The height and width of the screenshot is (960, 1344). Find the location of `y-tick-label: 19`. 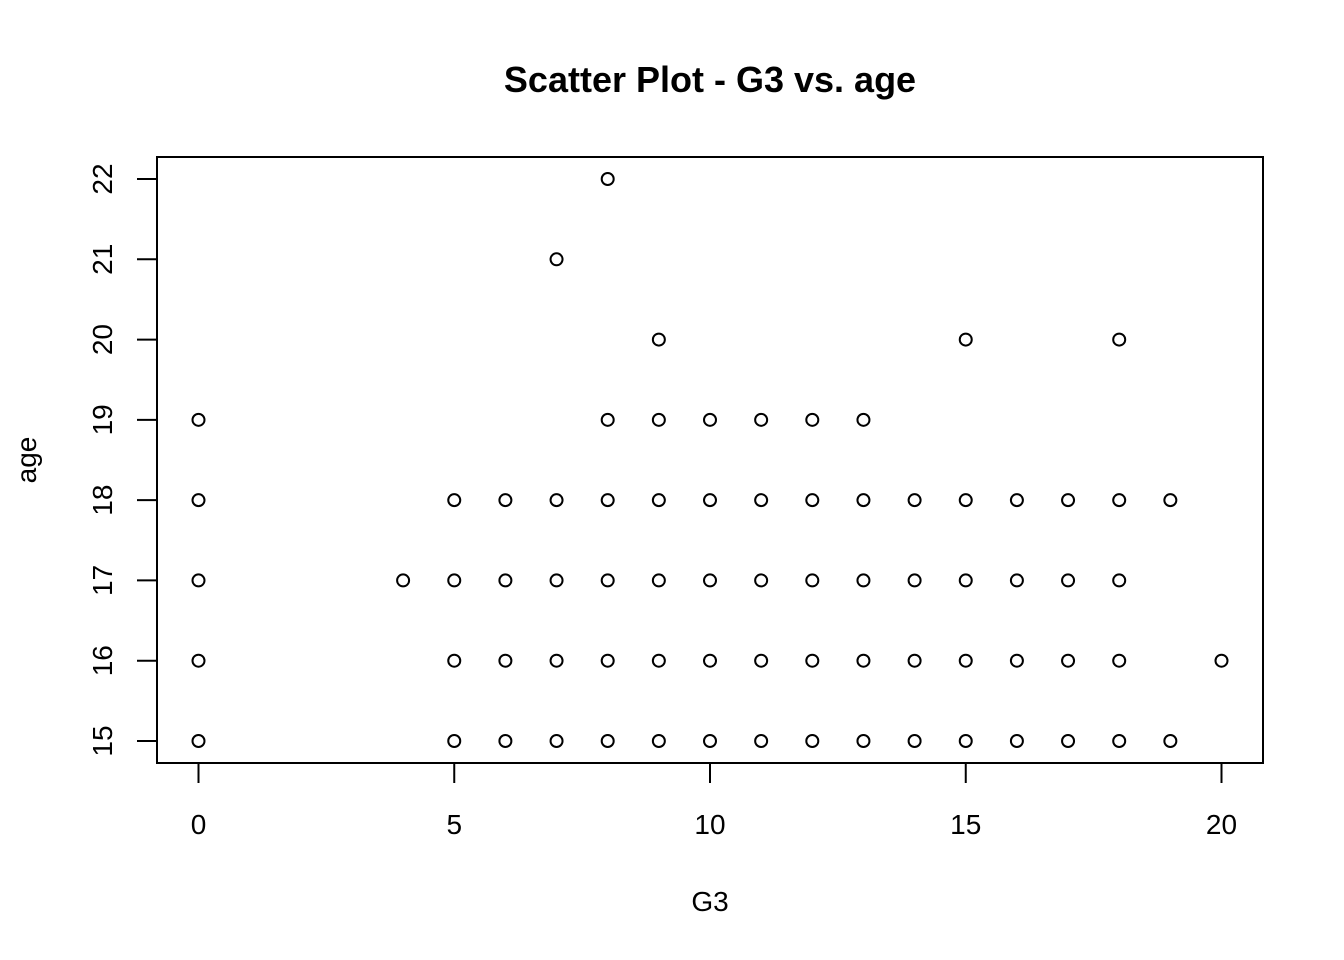

y-tick-label: 19 is located at coordinates (102, 419).